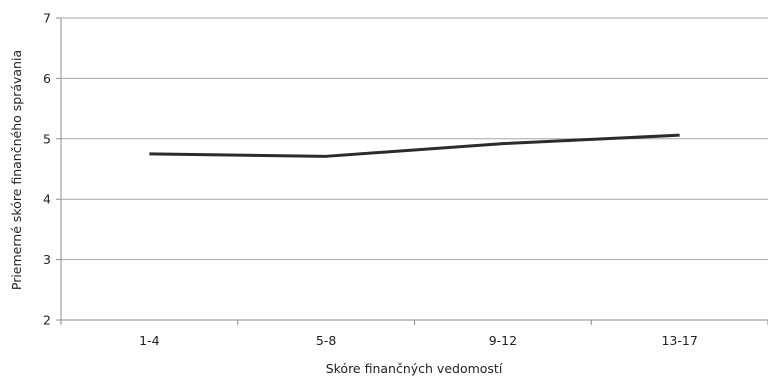 The height and width of the screenshot is (381, 768). What do you see at coordinates (149, 340) in the screenshot?
I see `x-tick-label: 1-4` at bounding box center [149, 340].